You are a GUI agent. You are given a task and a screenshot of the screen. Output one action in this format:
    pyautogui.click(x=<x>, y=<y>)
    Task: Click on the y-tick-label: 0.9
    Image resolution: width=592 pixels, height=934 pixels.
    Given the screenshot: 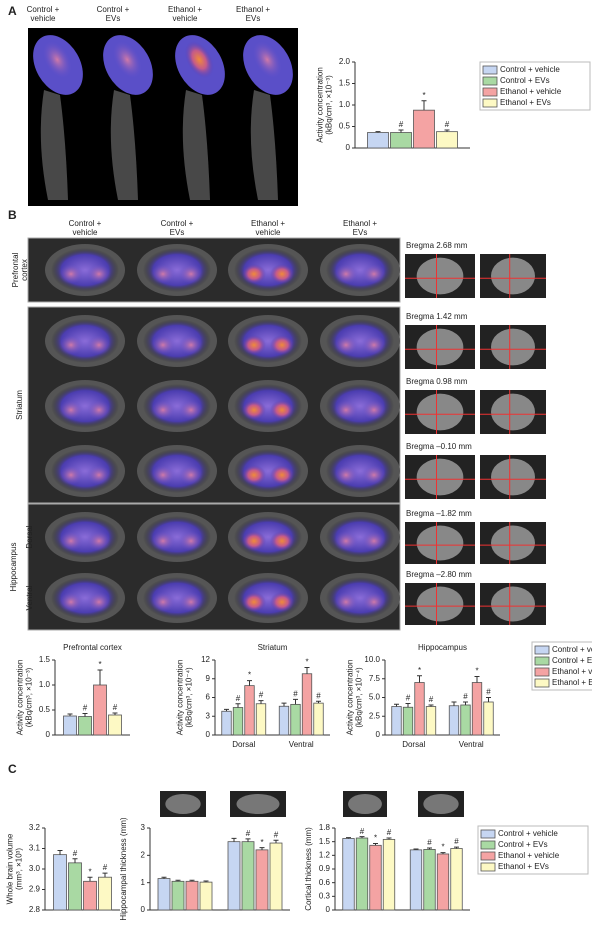 What is the action you would take?
    pyautogui.click(x=325, y=868)
    